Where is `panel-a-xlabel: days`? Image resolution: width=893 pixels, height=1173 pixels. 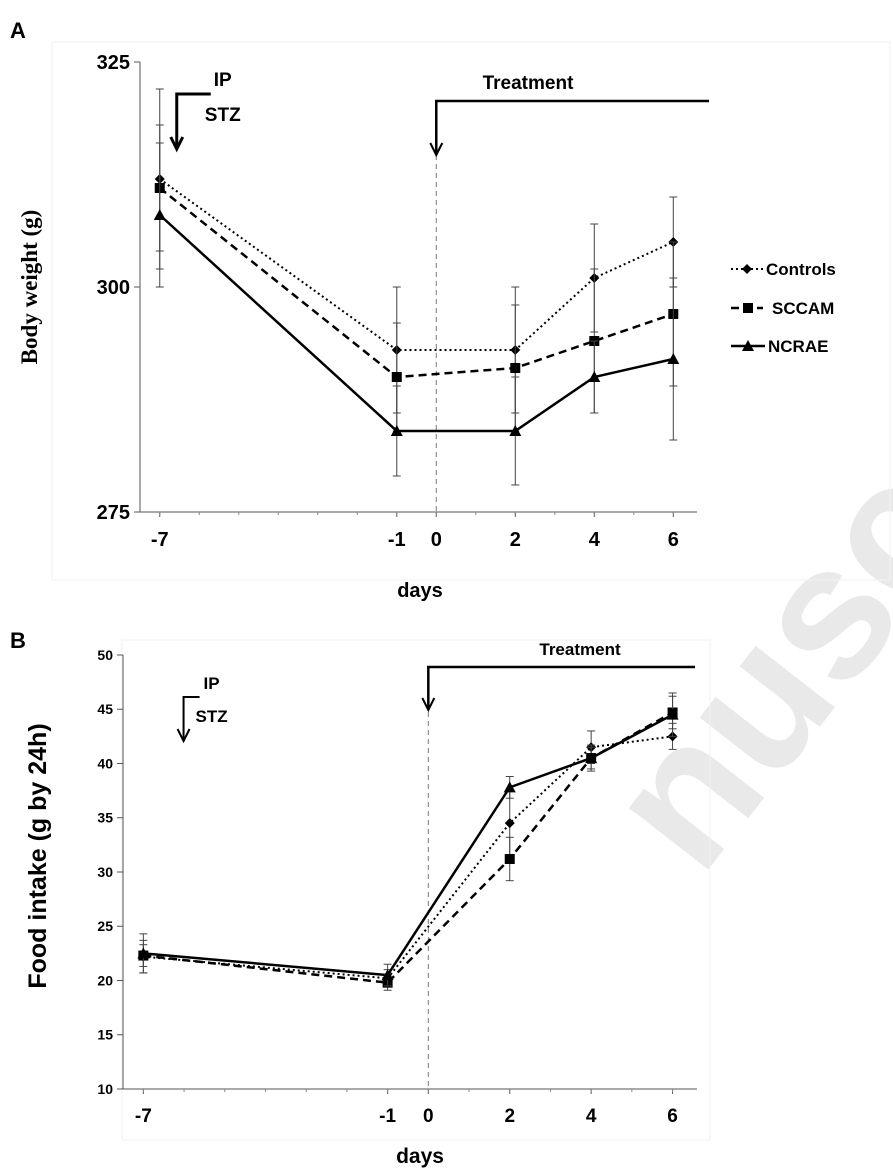 panel-a-xlabel: days is located at coordinates (420, 591).